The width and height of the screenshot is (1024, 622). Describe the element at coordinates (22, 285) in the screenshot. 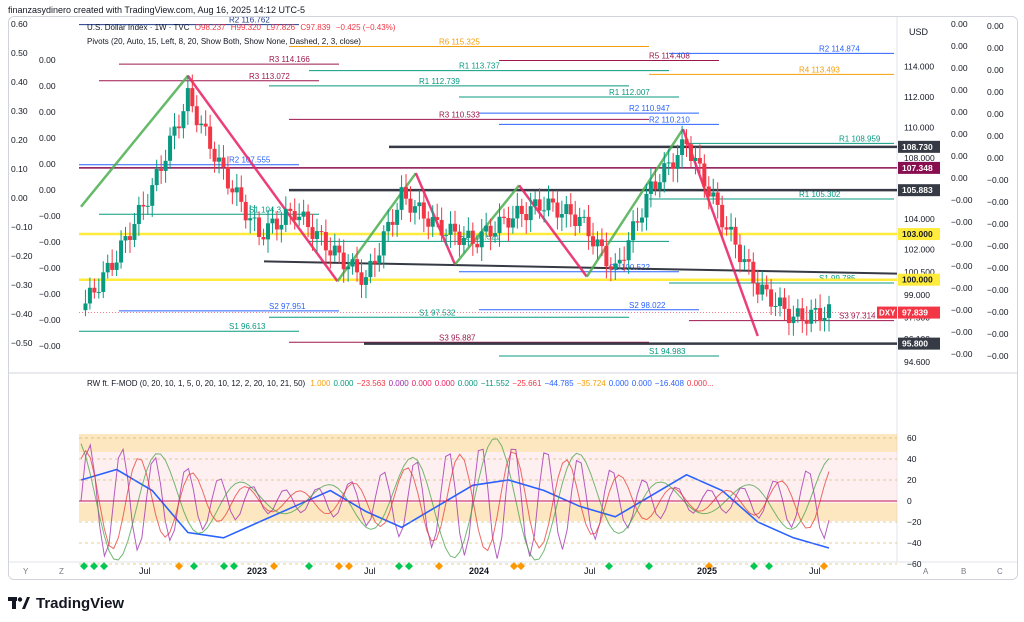

I see `left-axis-label: −0.30` at that location.